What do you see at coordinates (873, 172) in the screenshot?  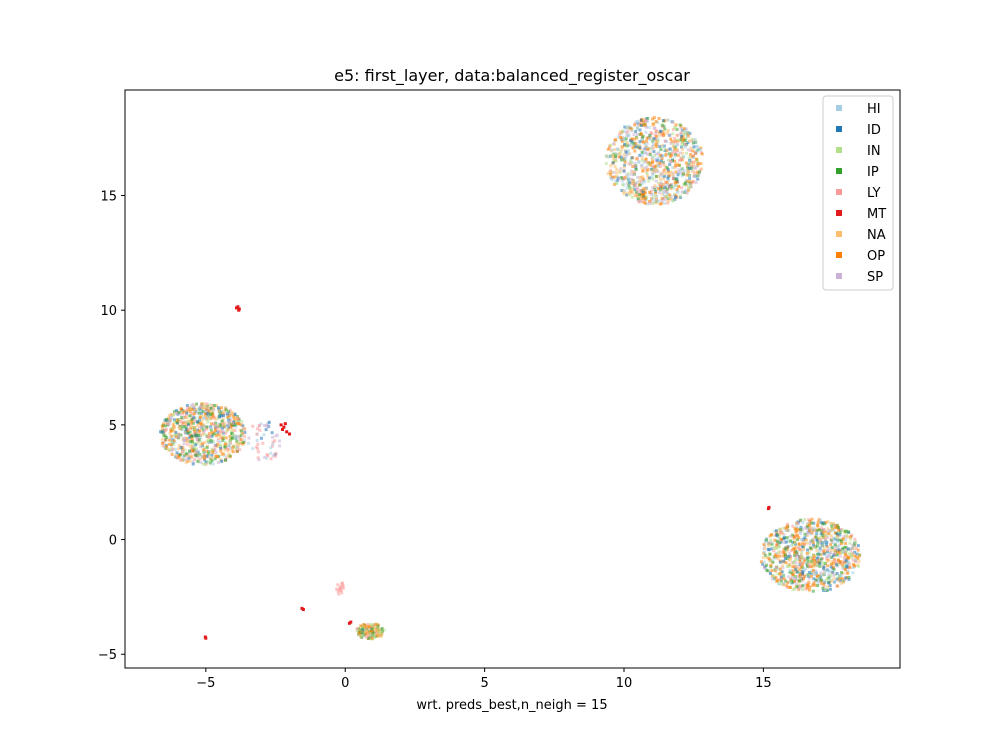 I see `legend-label-ip: IP` at bounding box center [873, 172].